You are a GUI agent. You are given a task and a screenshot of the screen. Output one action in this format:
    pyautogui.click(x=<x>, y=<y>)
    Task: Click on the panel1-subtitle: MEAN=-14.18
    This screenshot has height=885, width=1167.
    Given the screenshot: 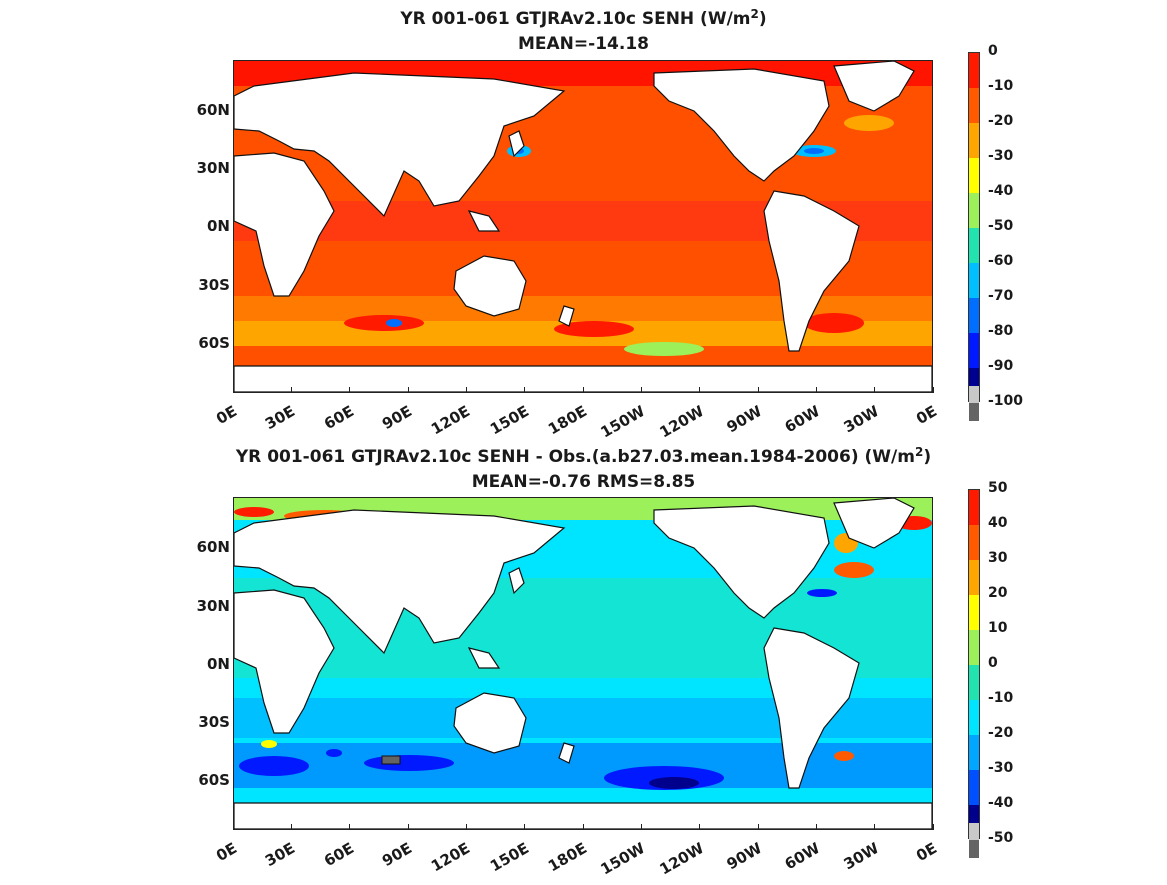 What is the action you would take?
    pyautogui.click(x=583, y=44)
    